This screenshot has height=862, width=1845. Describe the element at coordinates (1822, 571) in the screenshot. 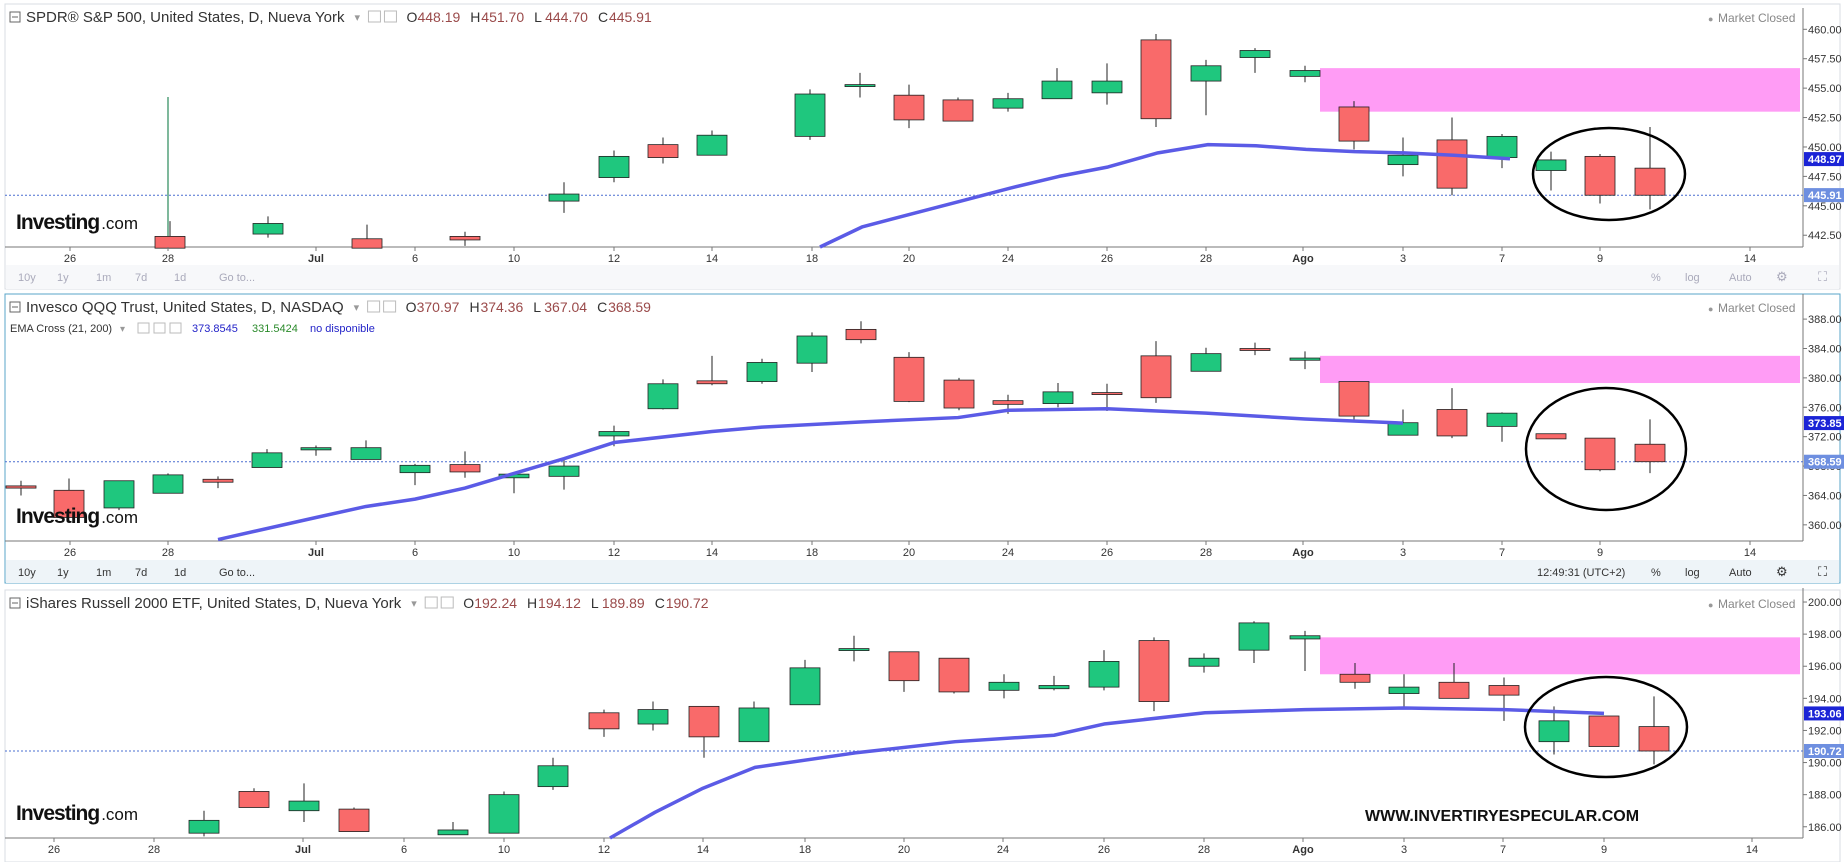

I see `fullscreen-icon: ⛶` at that location.